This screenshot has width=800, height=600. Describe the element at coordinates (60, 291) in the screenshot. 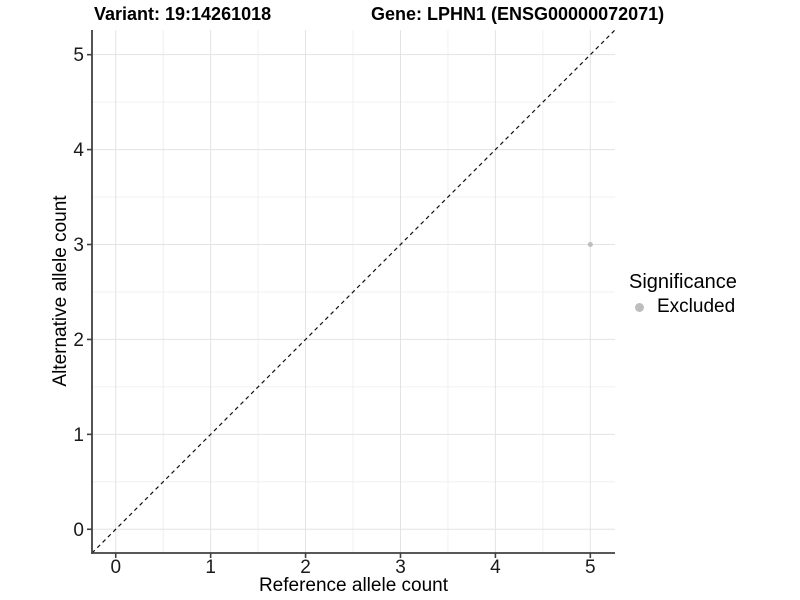

I see `y-axis-title: Alternative allele count` at that location.